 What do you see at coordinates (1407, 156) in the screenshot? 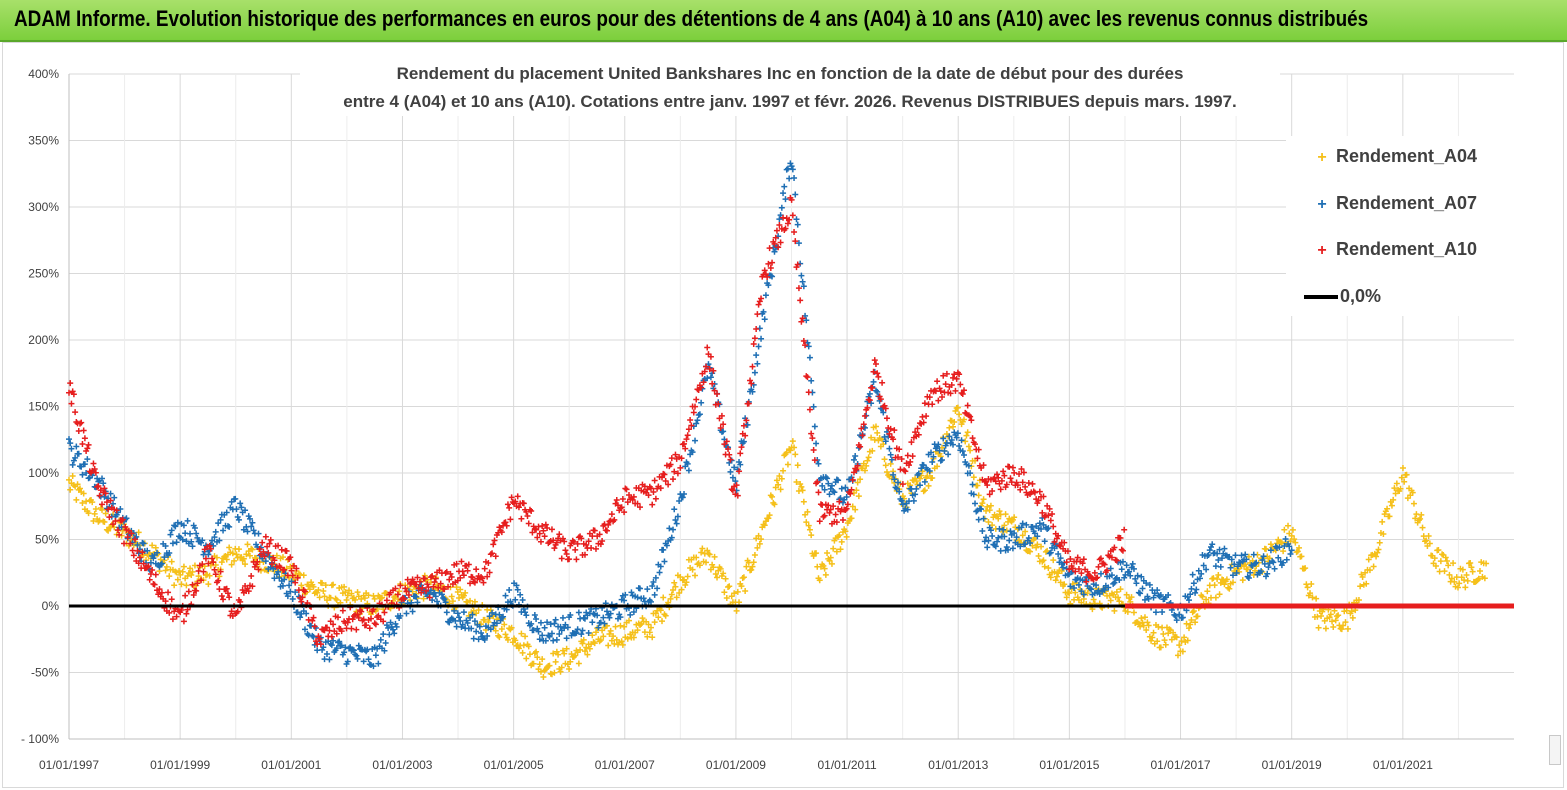
I see `legend-label-a04: Rendement_A04` at bounding box center [1407, 156].